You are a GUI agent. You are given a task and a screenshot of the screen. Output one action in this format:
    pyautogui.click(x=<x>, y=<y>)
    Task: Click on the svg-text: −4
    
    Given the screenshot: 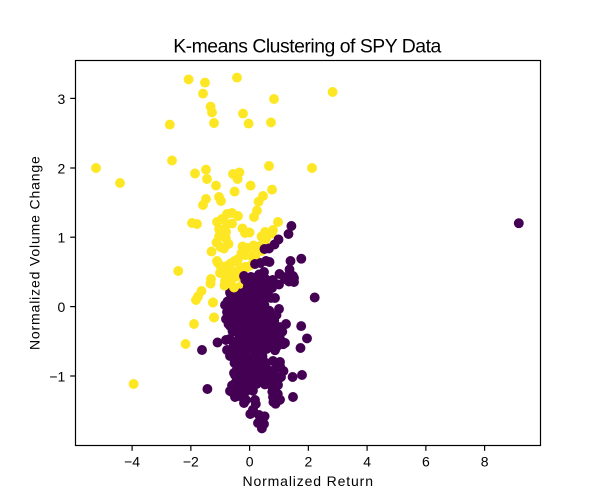 What is the action you would take?
    pyautogui.click(x=132, y=461)
    